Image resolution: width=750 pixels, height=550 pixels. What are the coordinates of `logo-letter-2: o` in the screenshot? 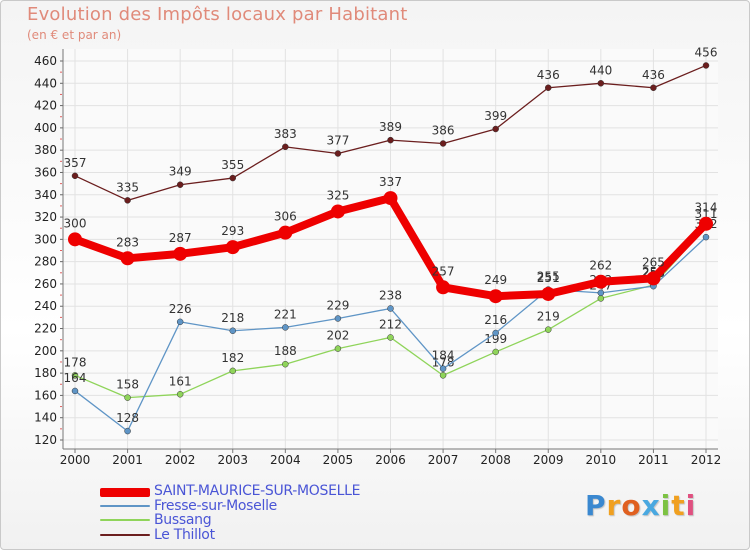 It's located at (631, 505).